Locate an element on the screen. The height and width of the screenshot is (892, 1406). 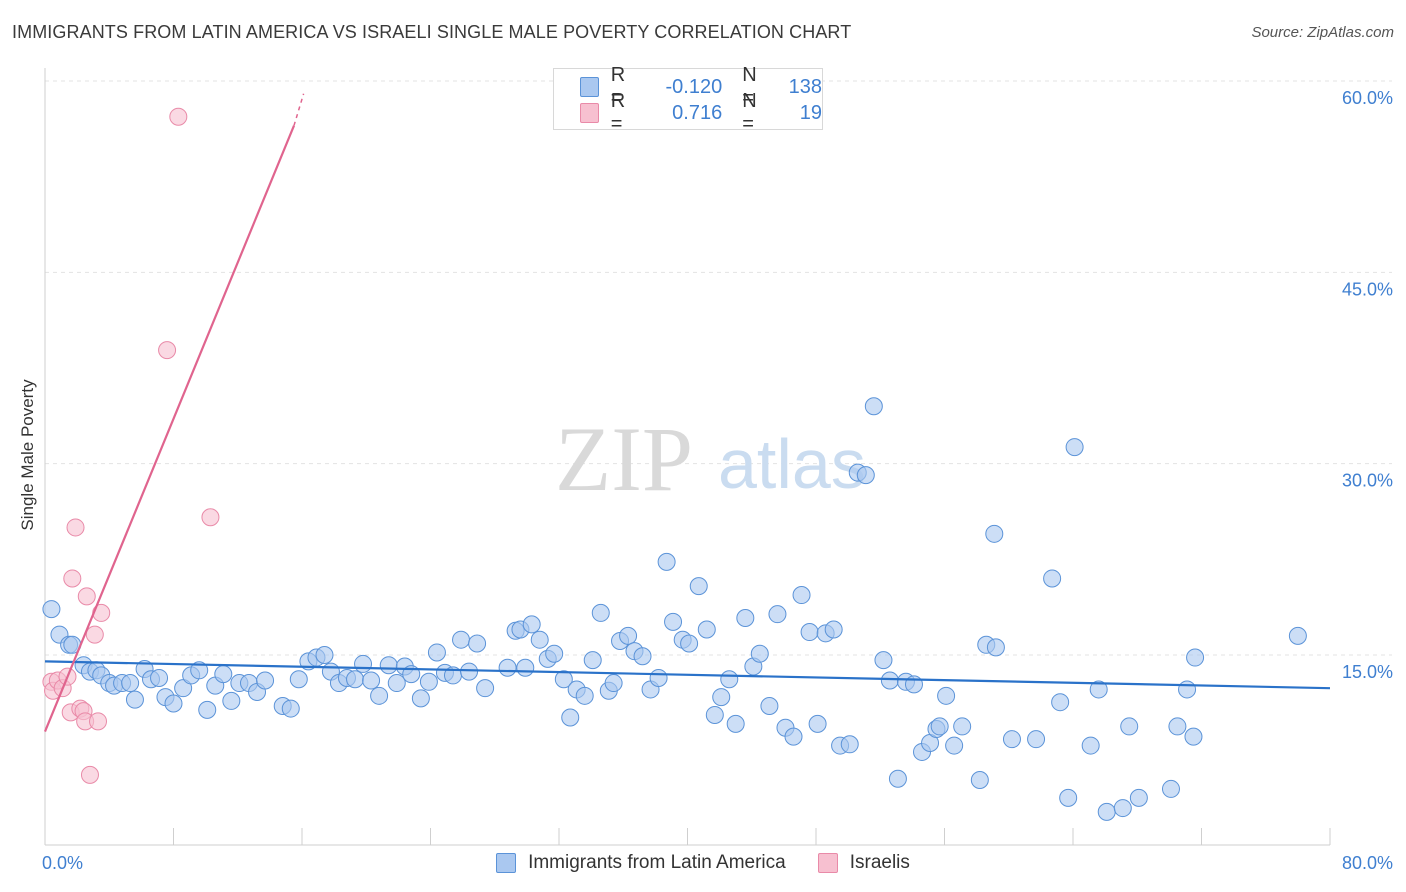
legend-n-label: N = is located at coordinates (749, 112).